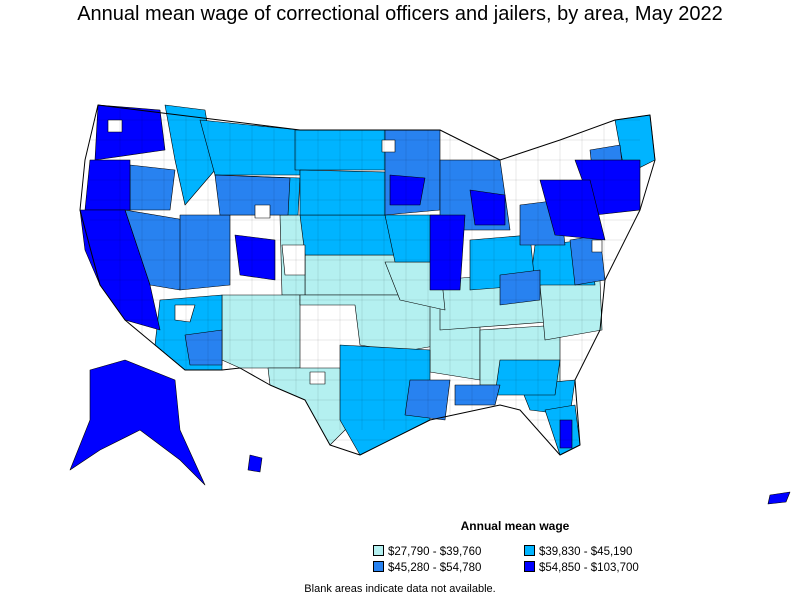 The height and width of the screenshot is (600, 800). What do you see at coordinates (527, 377) in the screenshot?
I see `region-georgia-south` at bounding box center [527, 377].